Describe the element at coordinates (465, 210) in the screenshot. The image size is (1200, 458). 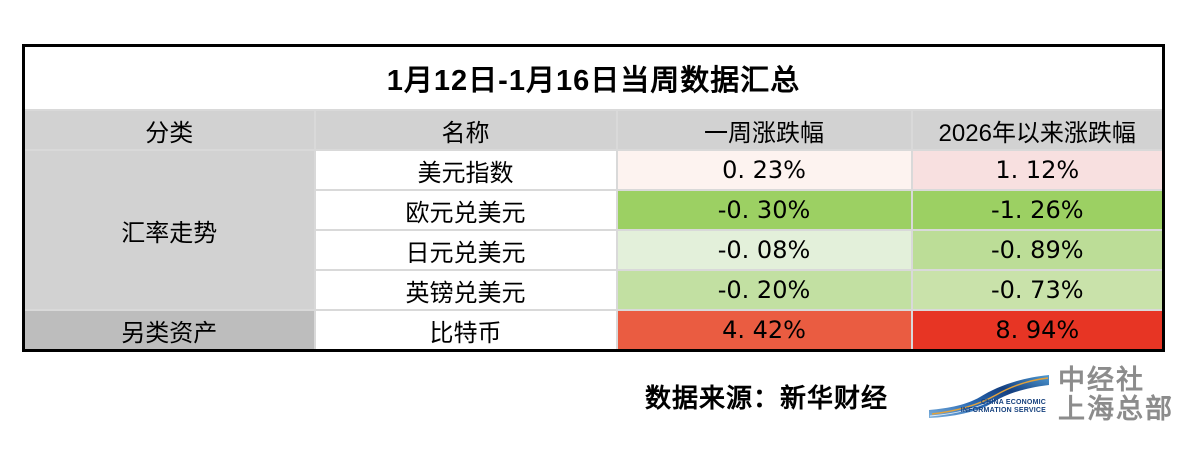
I see `asset-name: 欧元兑美元` at that location.